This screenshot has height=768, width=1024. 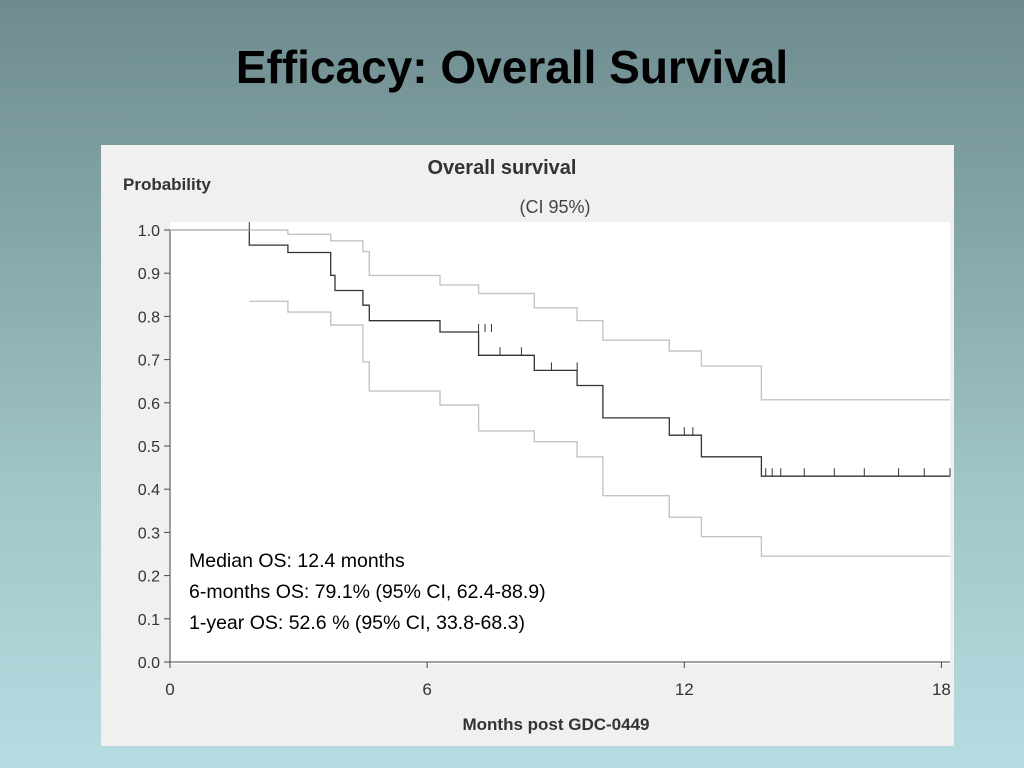 I want to click on y-axis-ticks: 0.0 0.1 0.2 0.3 0.4 0.5 0.6 0.7 0.8 0.9 1.0, so click(x=154, y=447).